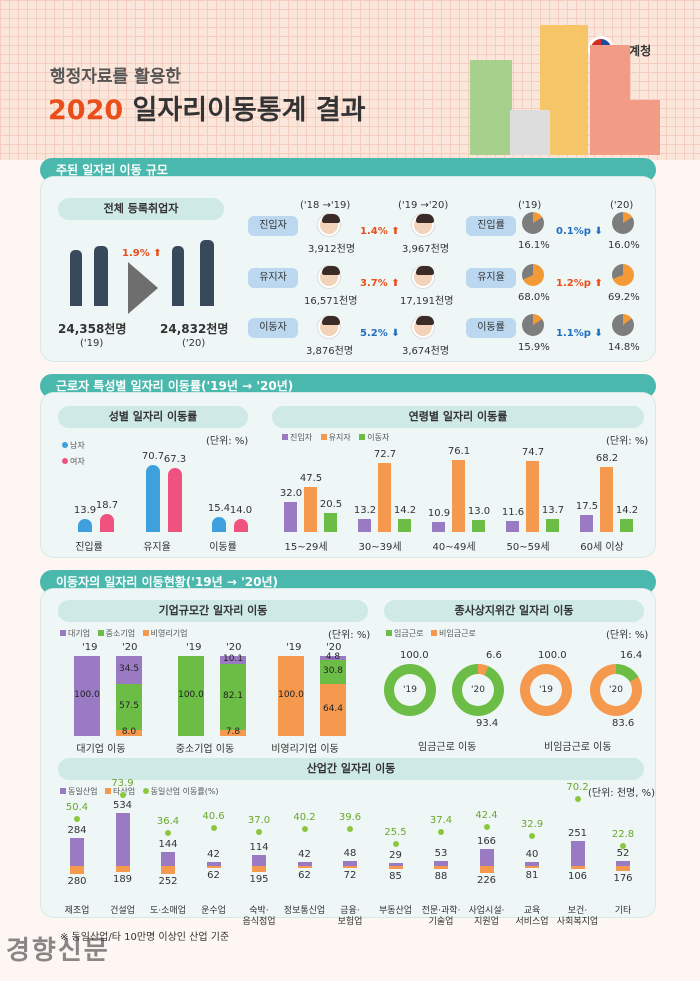  What do you see at coordinates (631, 655) in the screenshot?
I see `nonwage-top-value: 16.4` at bounding box center [631, 655].